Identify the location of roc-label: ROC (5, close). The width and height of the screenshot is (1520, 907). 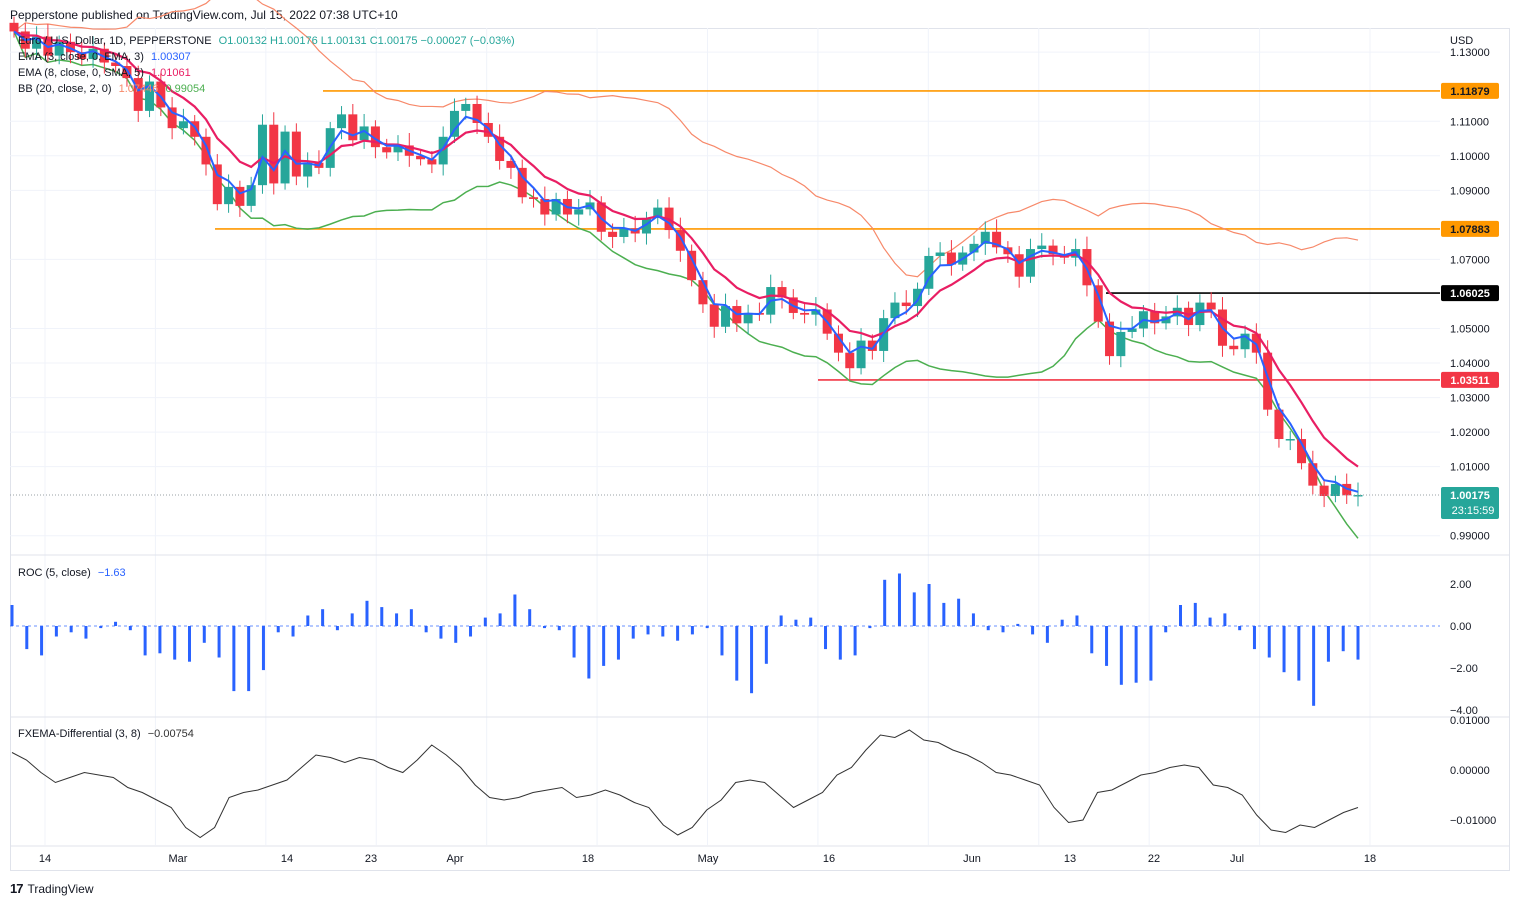
(54, 573).